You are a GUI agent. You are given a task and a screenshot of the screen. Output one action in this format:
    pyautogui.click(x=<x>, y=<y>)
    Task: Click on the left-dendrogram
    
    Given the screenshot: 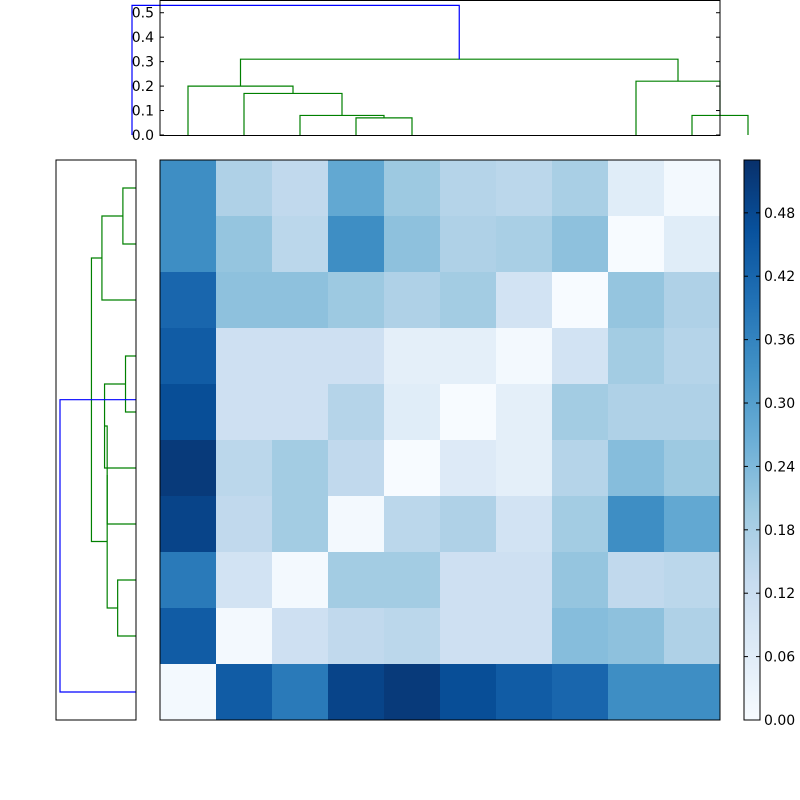 What is the action you would take?
    pyautogui.click(x=97, y=440)
    